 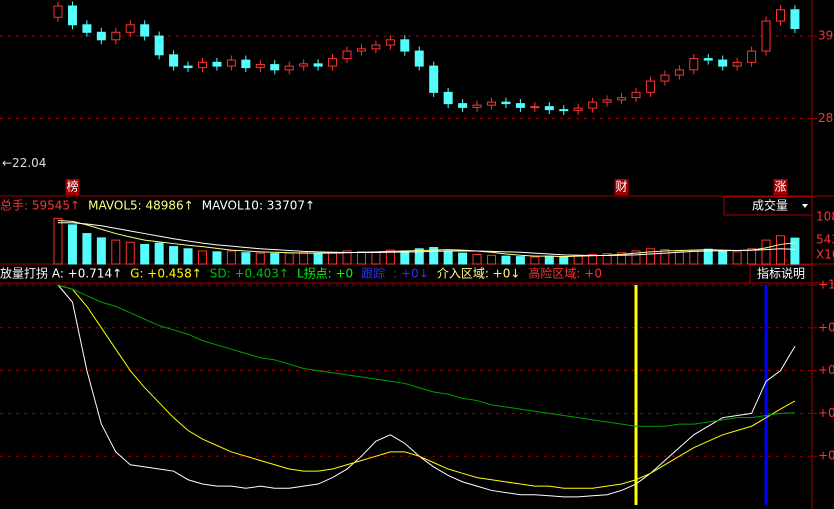 I want to click on annotation: 涨, so click(x=780, y=186).